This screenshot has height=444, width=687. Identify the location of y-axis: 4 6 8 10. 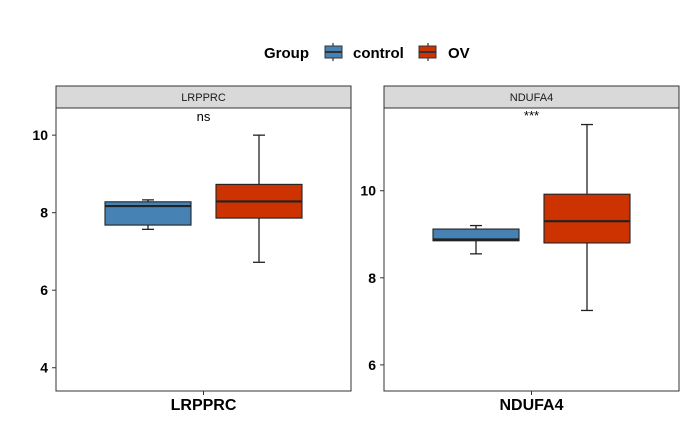
(44, 251).